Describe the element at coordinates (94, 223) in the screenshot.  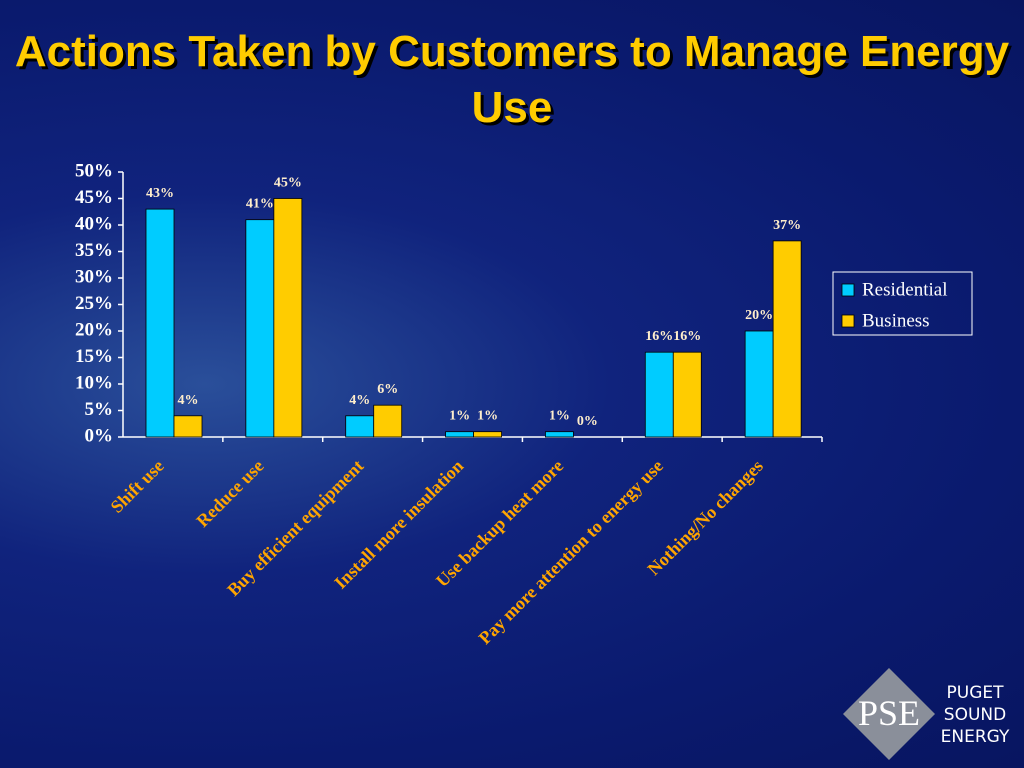
I see `y-tick-label: 40%` at that location.